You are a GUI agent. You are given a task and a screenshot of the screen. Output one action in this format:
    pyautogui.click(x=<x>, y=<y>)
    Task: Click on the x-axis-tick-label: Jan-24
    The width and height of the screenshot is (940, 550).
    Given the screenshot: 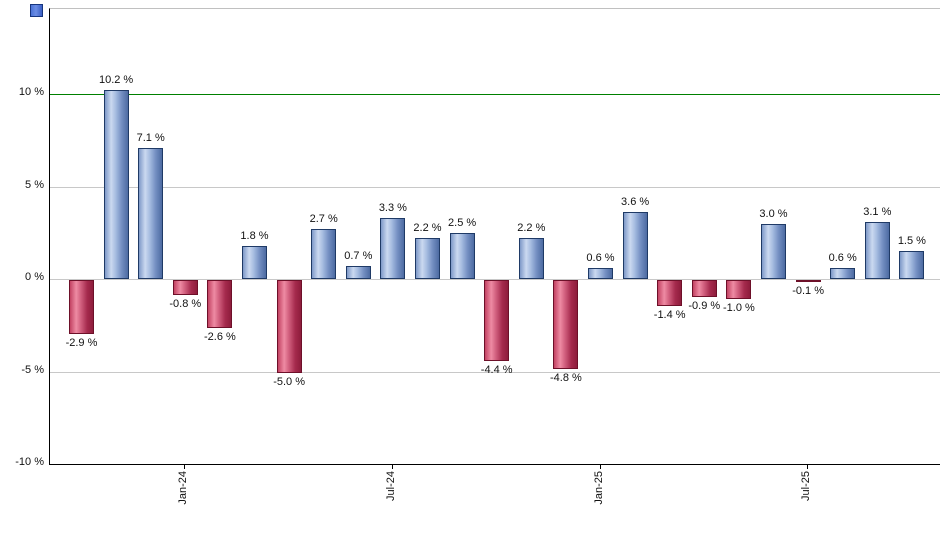 What is the action you would take?
    pyautogui.click(x=183, y=488)
    